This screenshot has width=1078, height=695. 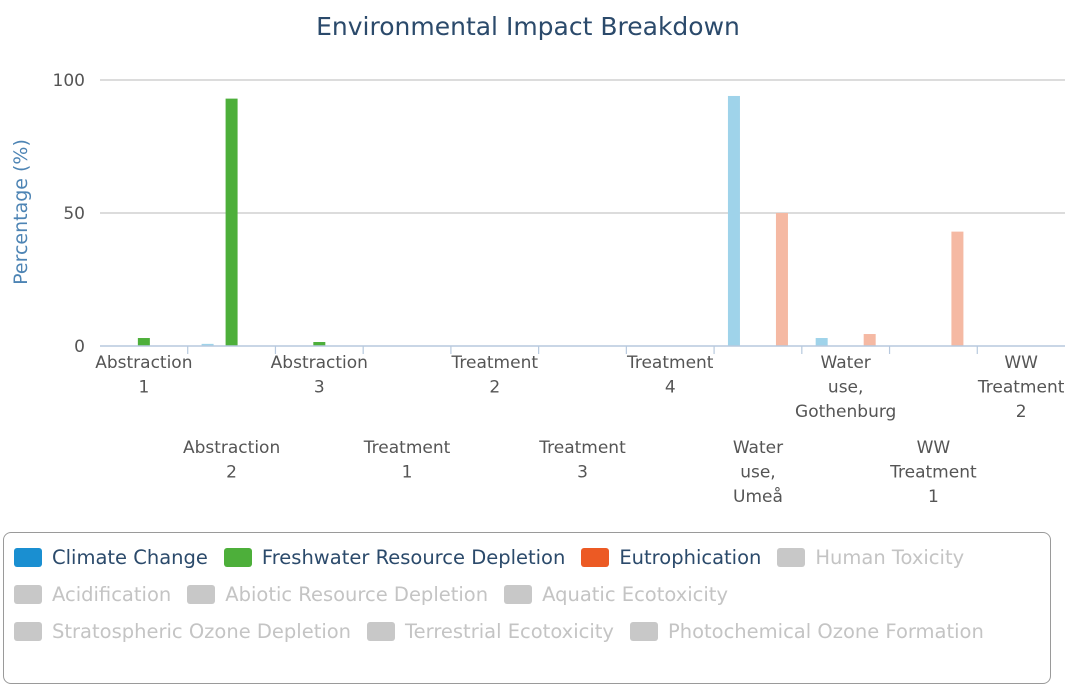 I want to click on y-tick-label: 100, so click(x=69, y=81).